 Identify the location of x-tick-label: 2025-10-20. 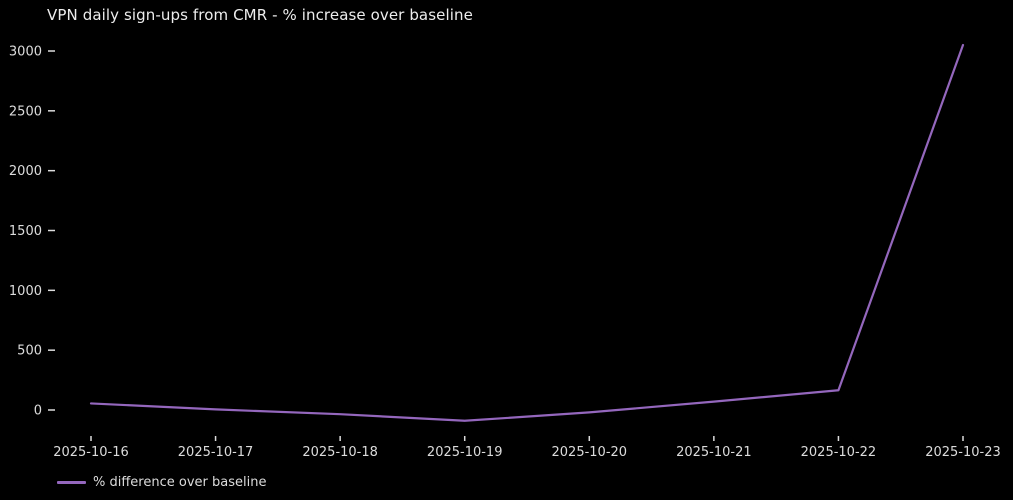
(590, 452).